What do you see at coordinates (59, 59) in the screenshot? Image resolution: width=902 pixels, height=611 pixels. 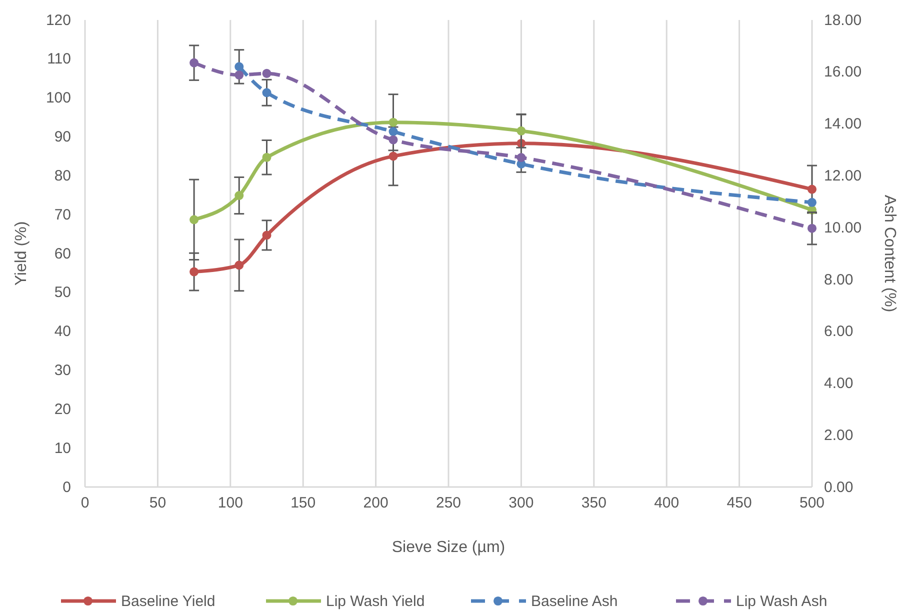 I see `y-tick-label: 110` at bounding box center [59, 59].